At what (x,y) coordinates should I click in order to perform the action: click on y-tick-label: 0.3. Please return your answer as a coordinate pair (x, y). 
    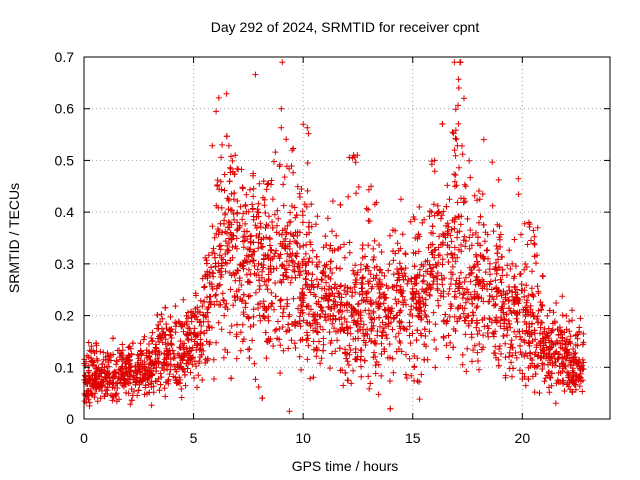
    Looking at the image, I should click on (65, 264).